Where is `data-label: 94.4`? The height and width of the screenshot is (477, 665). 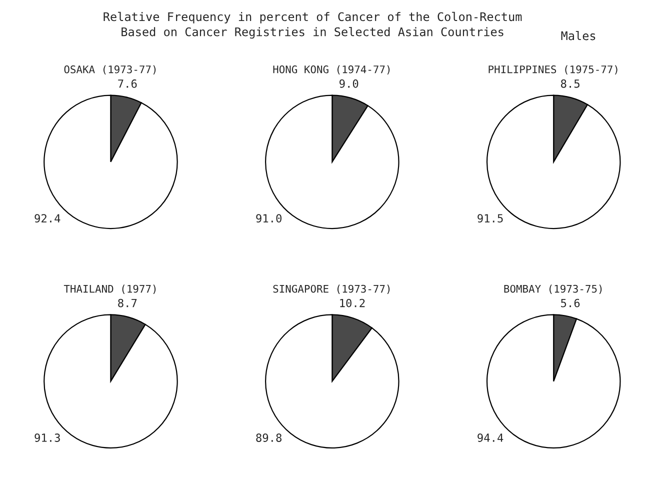 data-label: 94.4 is located at coordinates (491, 438).